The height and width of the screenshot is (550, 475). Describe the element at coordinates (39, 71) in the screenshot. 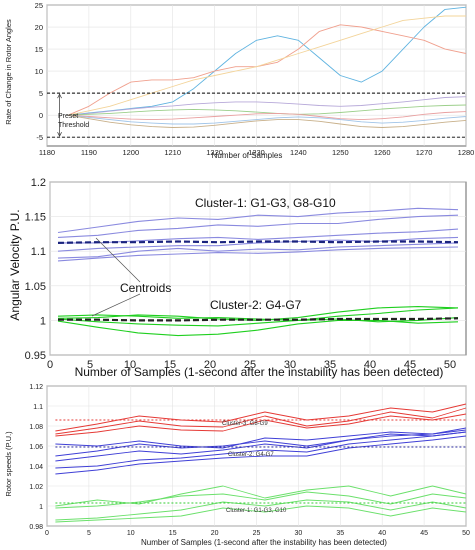

I see `y-tick-label: 10` at that location.